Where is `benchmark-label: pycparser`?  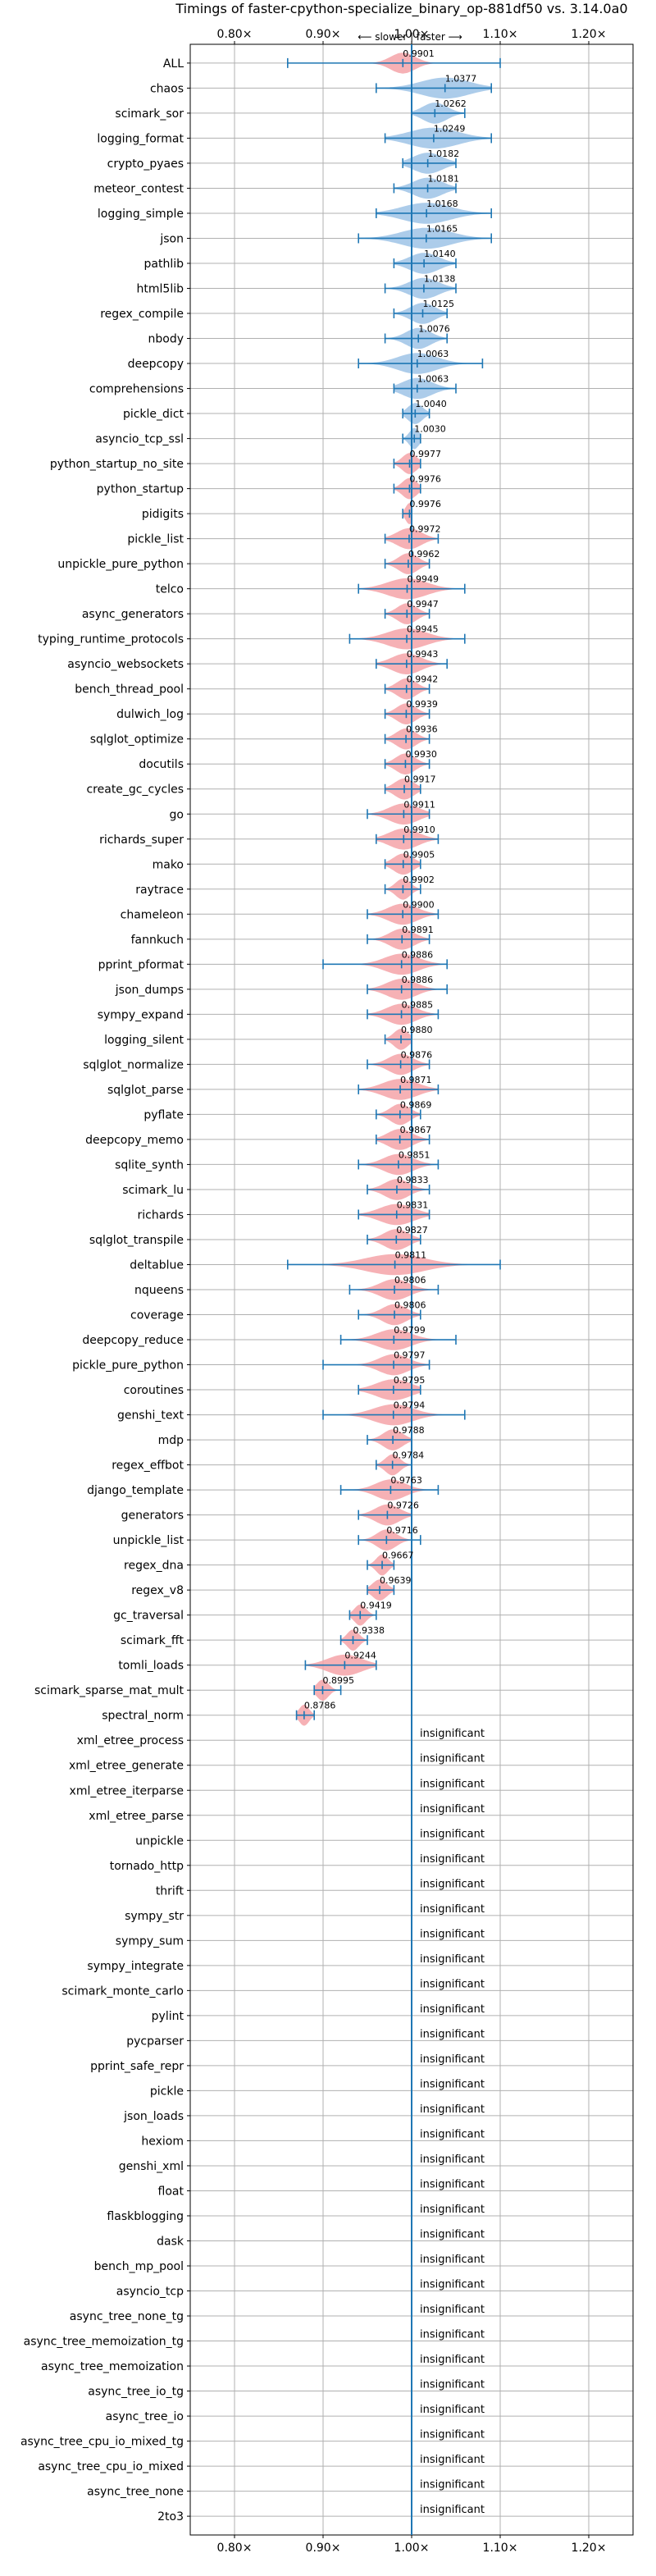
benchmark-label: pycparser is located at coordinates (155, 2042).